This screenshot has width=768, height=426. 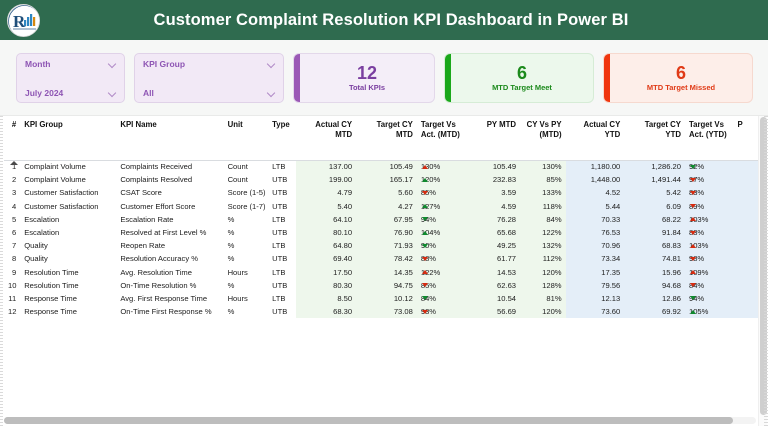 I want to click on cell-tva_mtd: 104%, so click(x=443, y=232).